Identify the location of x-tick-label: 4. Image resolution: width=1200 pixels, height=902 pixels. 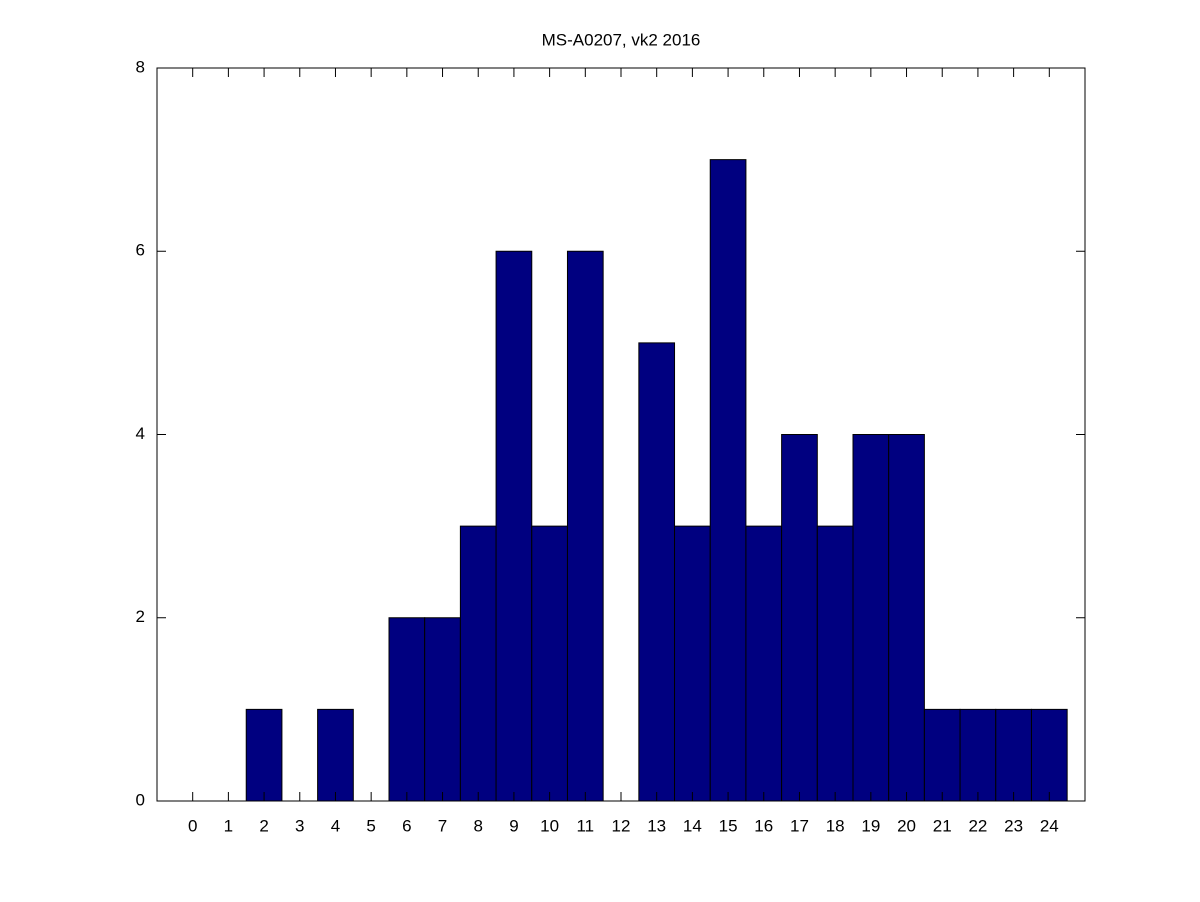
(335, 825).